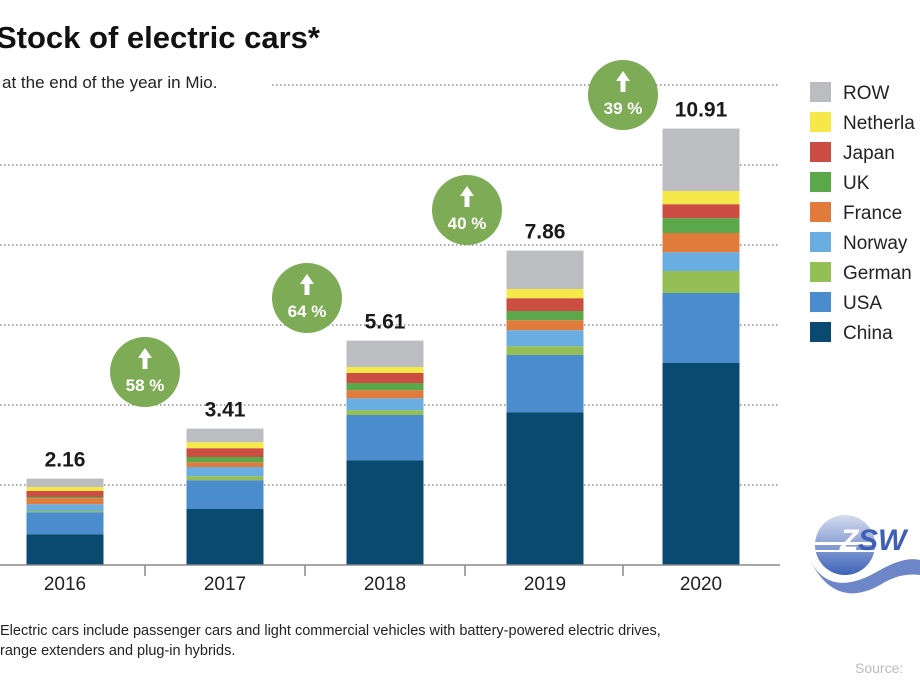 This screenshot has height=690, width=920. What do you see at coordinates (869, 153) in the screenshot?
I see `legend-label: Japan` at bounding box center [869, 153].